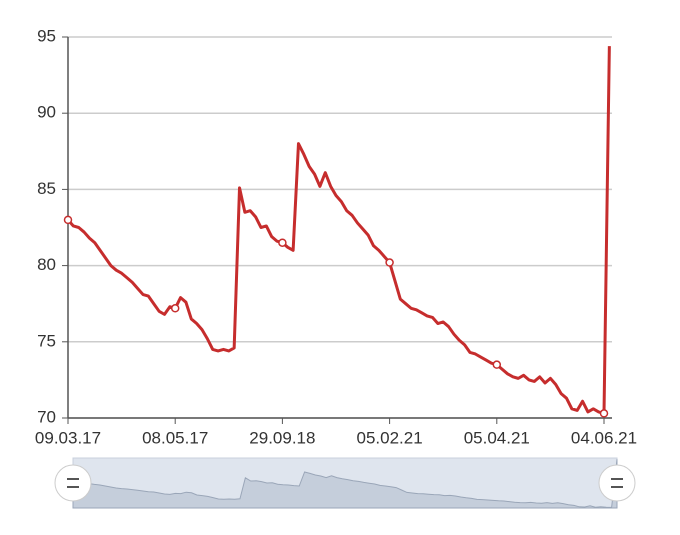 The width and height of the screenshot is (680, 535). Describe the element at coordinates (46, 264) in the screenshot. I see `y-tick-label: 80` at that location.